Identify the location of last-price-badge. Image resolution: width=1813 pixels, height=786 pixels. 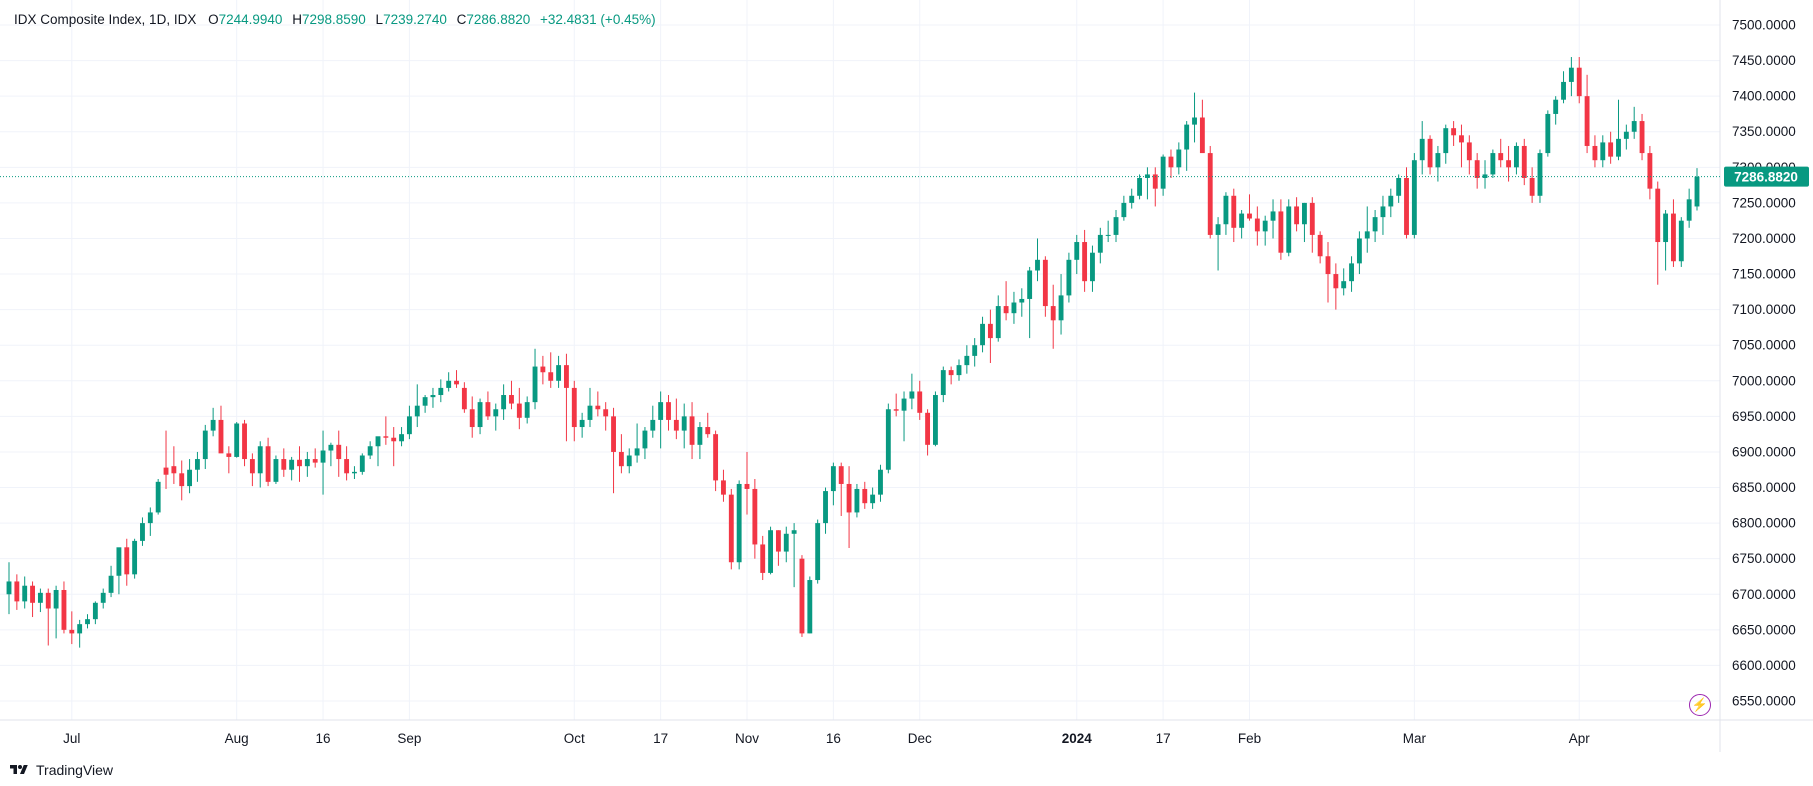
(1766, 176).